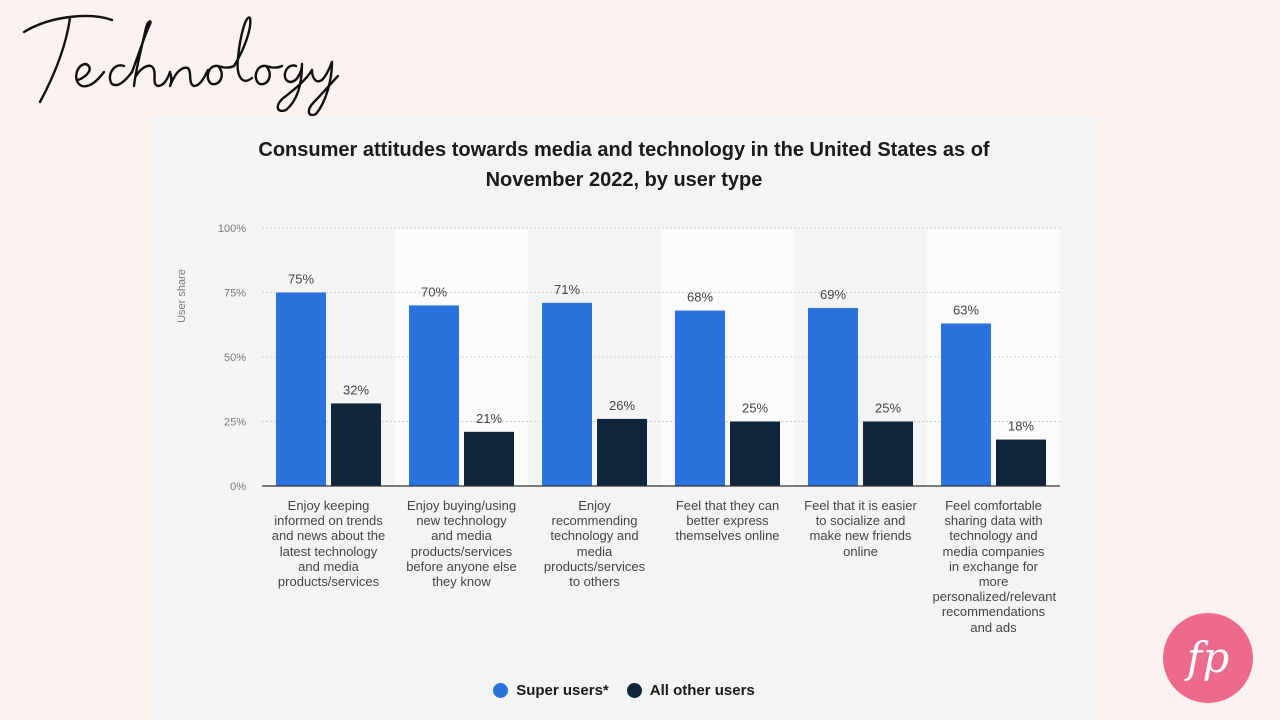  Describe the element at coordinates (702, 690) in the screenshot. I see `legend-label-all-other-users: All other users` at that location.